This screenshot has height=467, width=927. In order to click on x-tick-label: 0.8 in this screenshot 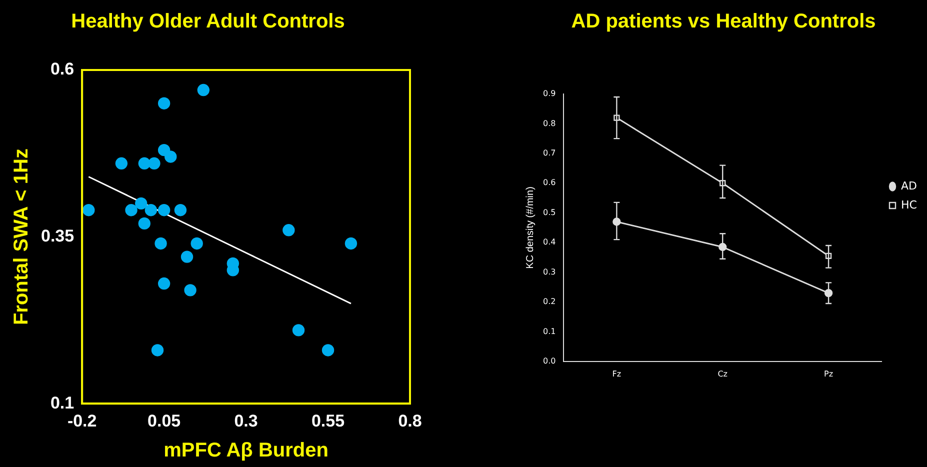, I will do `click(410, 420)`.